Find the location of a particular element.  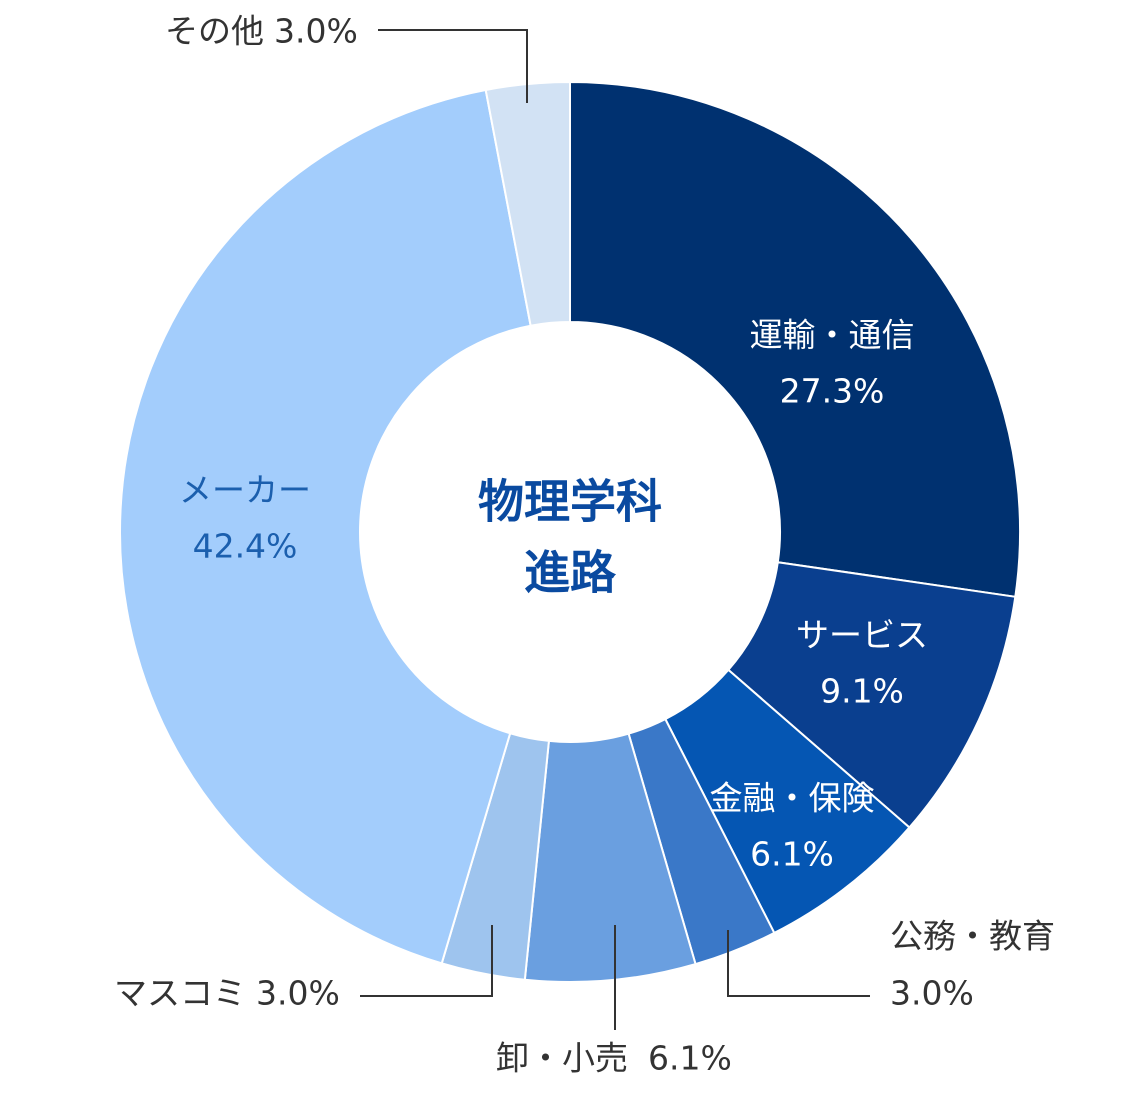

category-label: 運輸・通信 is located at coordinates (832, 335).